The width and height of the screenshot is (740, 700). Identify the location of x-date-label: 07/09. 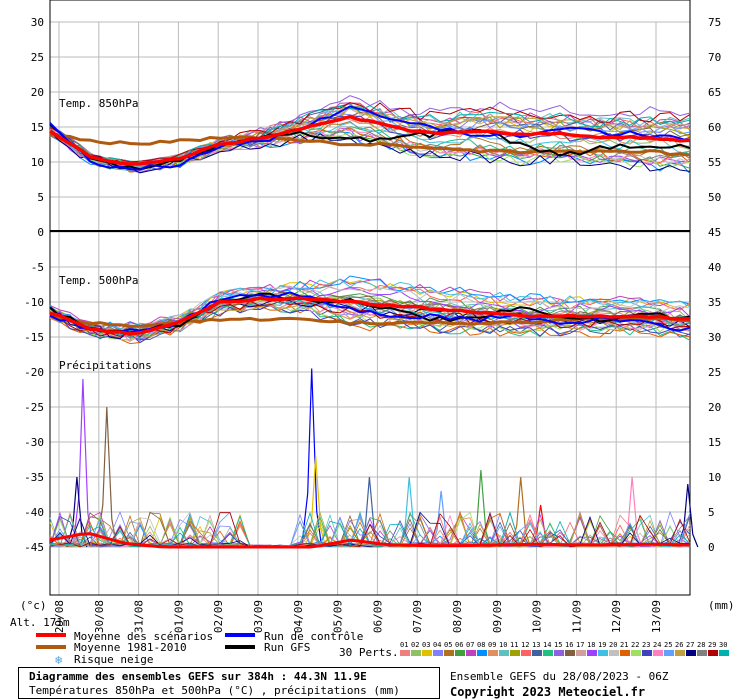
(417, 616).